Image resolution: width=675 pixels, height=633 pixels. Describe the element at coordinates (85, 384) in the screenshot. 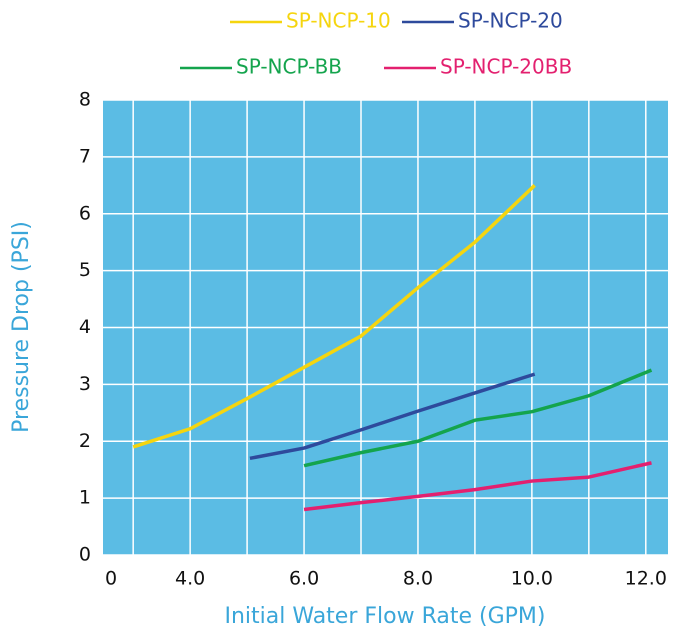

I see `y-tick-label: 3` at that location.